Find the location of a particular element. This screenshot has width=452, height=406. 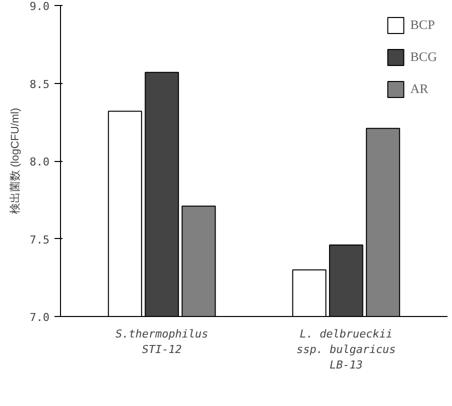

legend-label: AR is located at coordinates (420, 89).